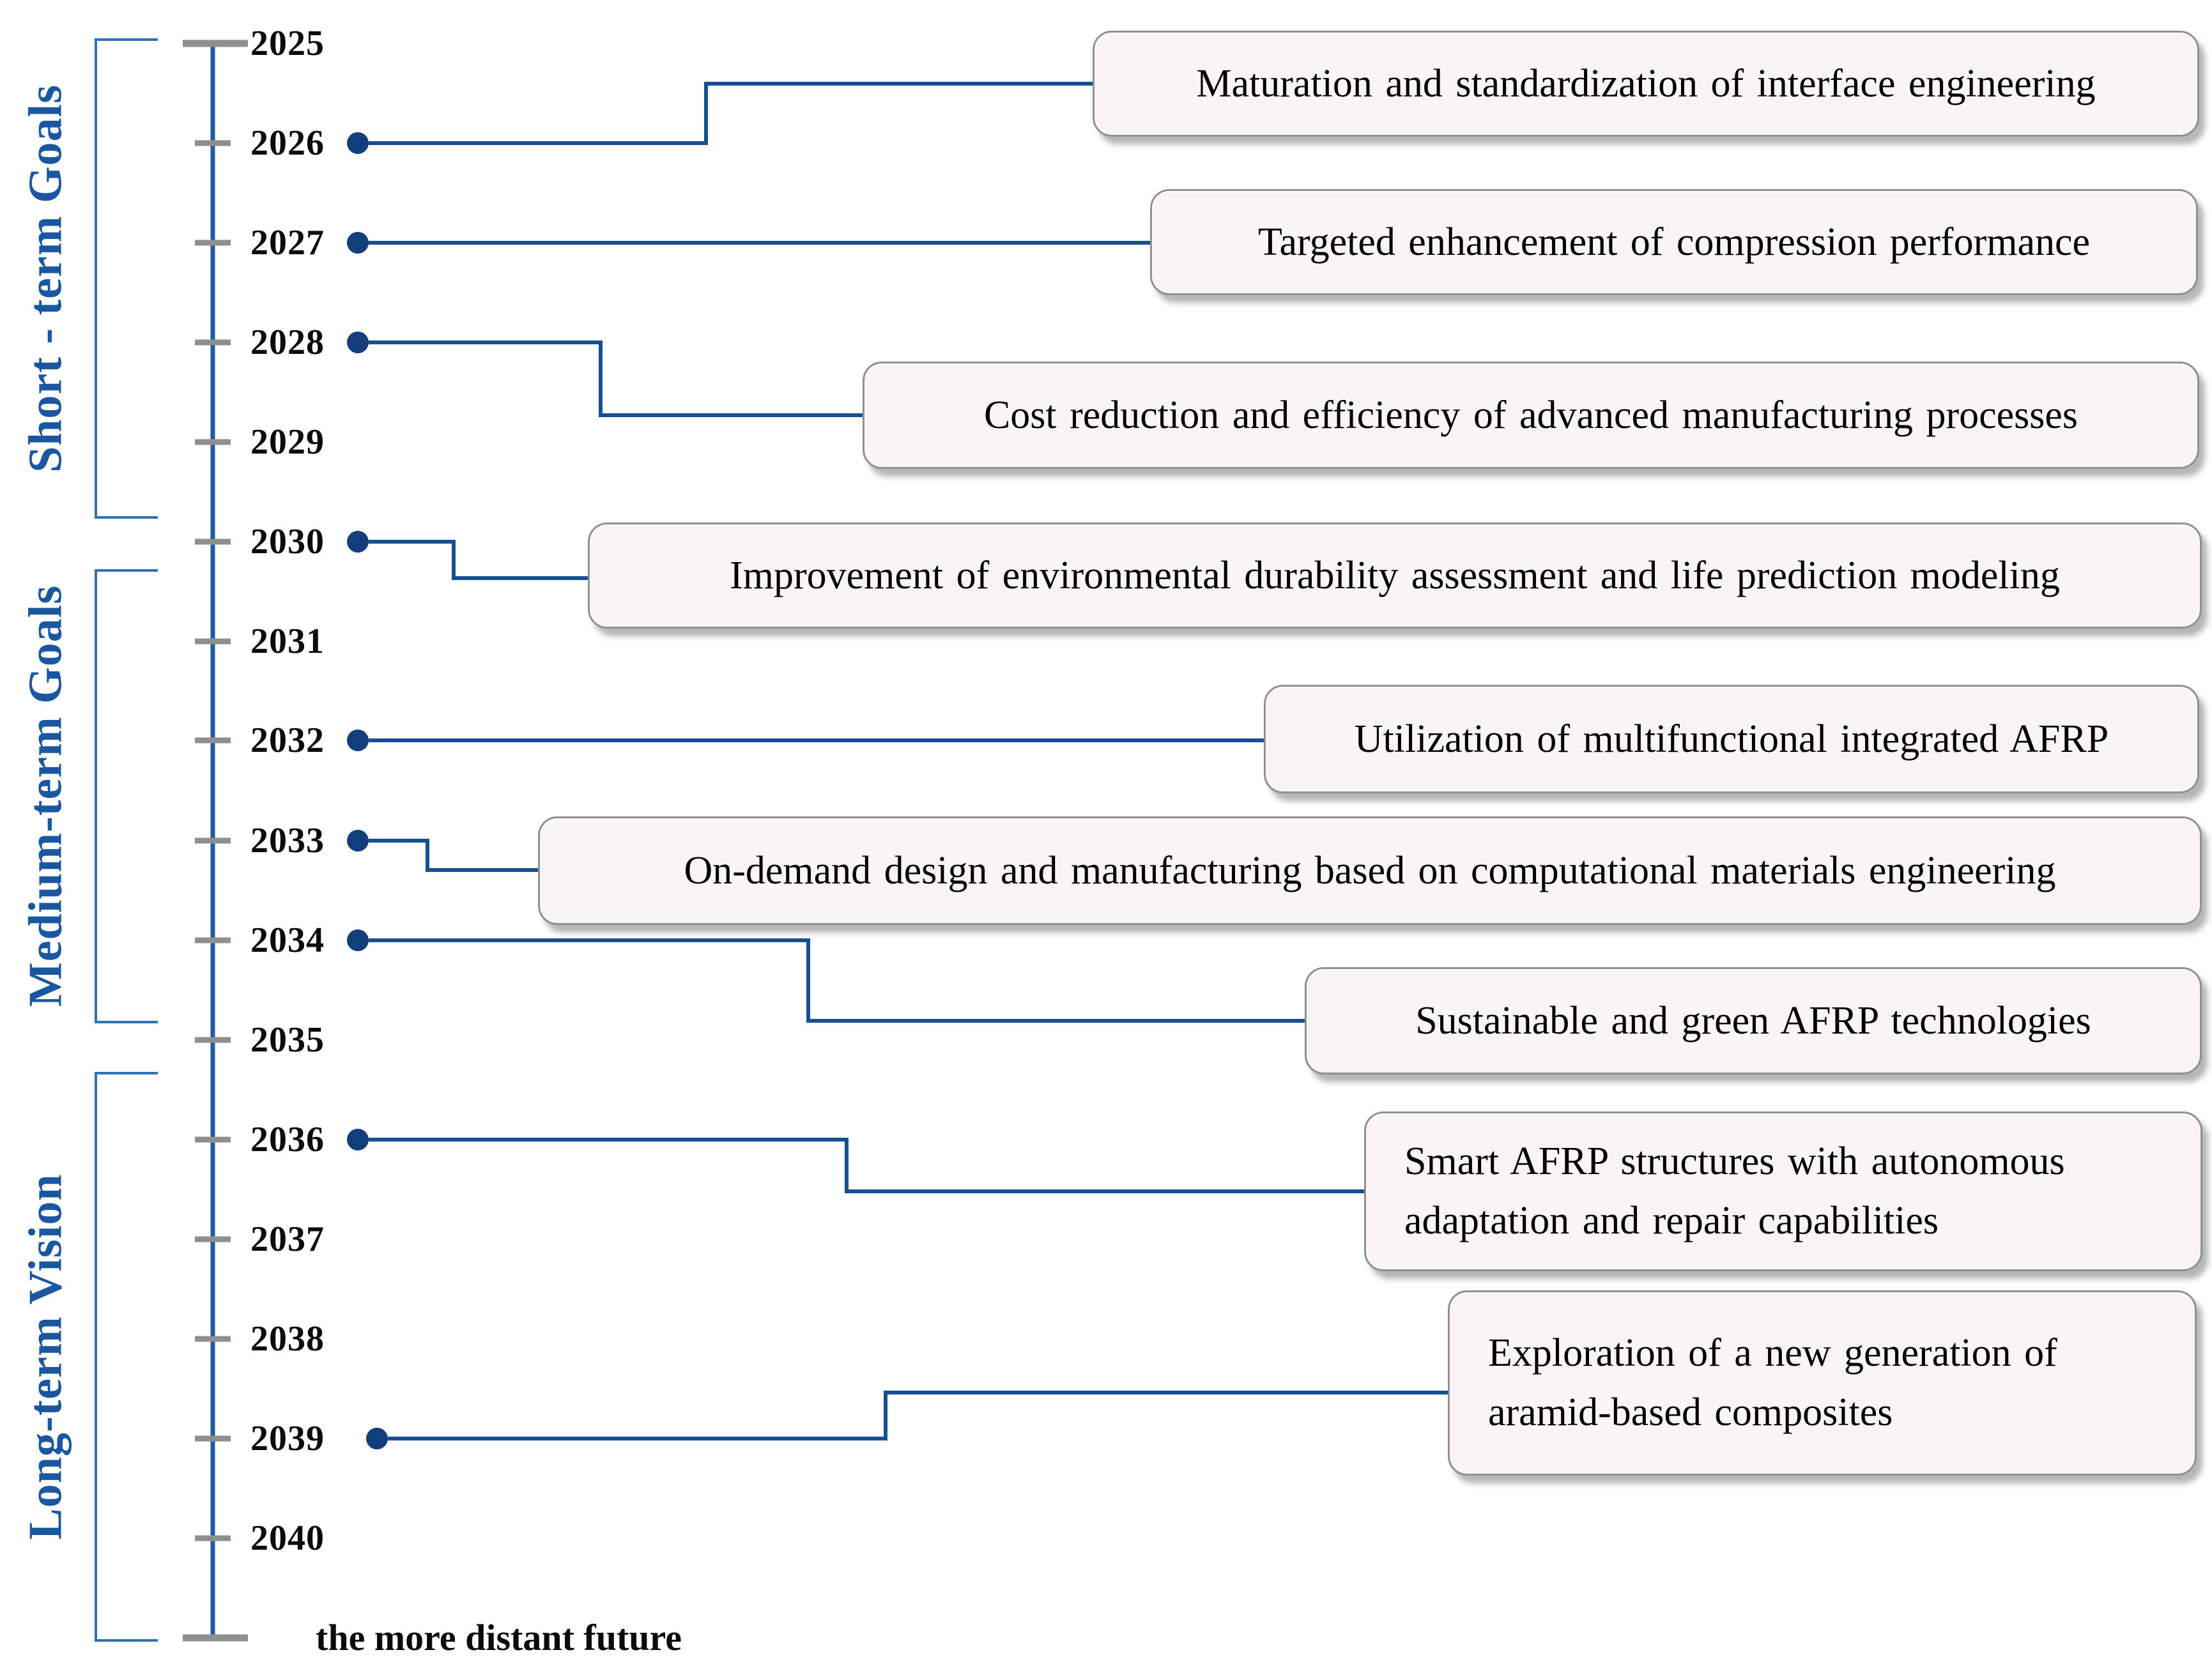 This screenshot has width=2212, height=1673. I want to click on year-label-2030: 2030, so click(287, 541).